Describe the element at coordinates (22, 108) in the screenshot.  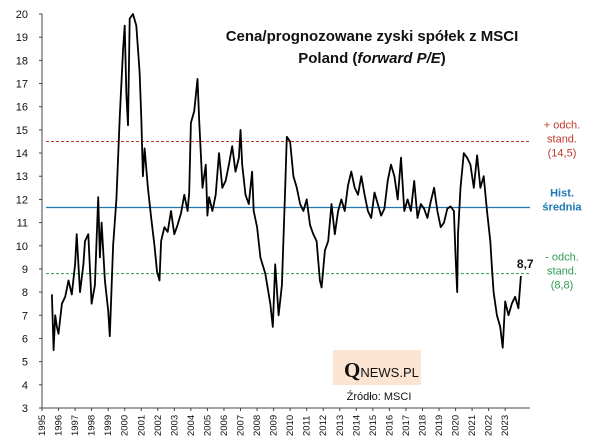
I see `y-tick-label: 16` at that location.